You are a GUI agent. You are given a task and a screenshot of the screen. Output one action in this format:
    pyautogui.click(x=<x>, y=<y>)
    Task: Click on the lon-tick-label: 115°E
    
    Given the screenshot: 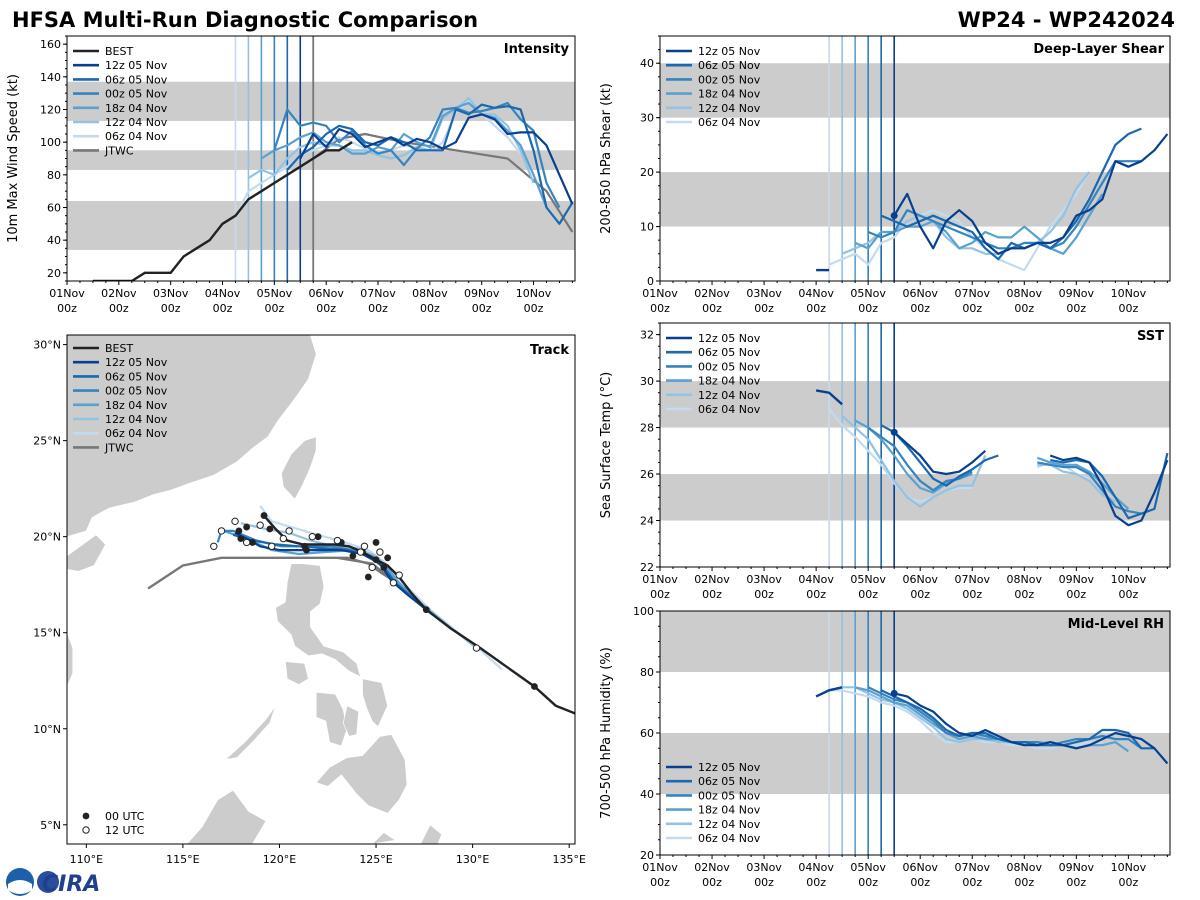 What is the action you would take?
    pyautogui.click(x=182, y=859)
    